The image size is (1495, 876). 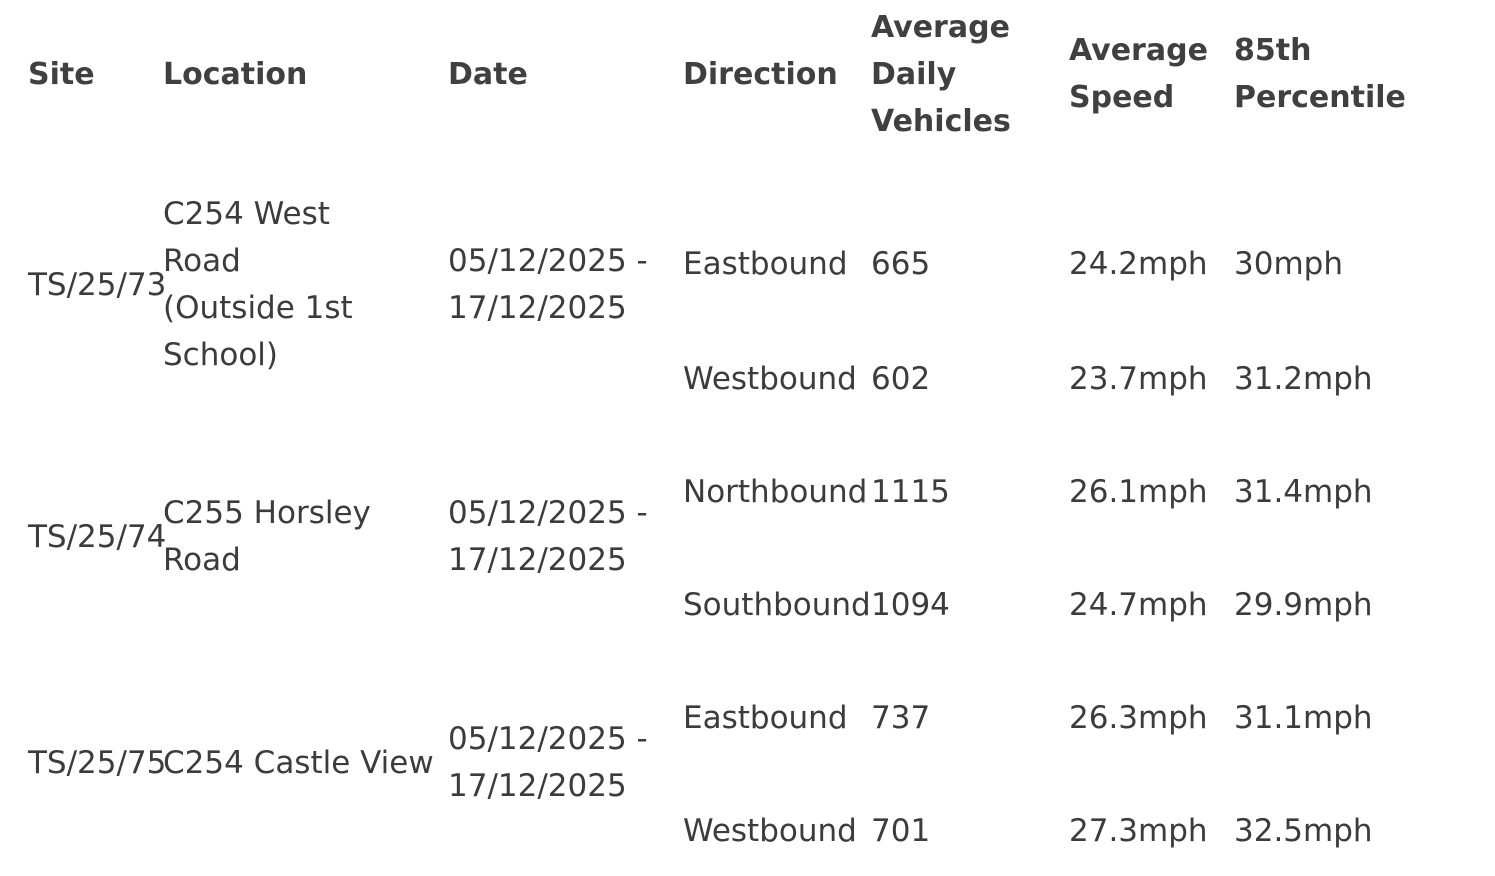 I want to click on percentile-cell: 29.9mph, so click(x=1303, y=605).